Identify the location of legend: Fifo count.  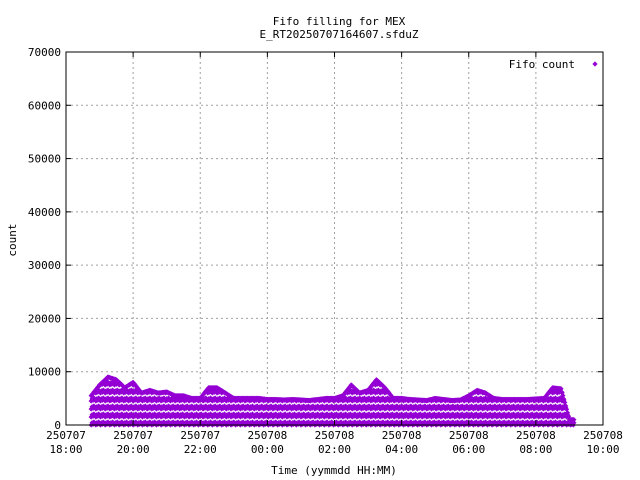
(553, 64).